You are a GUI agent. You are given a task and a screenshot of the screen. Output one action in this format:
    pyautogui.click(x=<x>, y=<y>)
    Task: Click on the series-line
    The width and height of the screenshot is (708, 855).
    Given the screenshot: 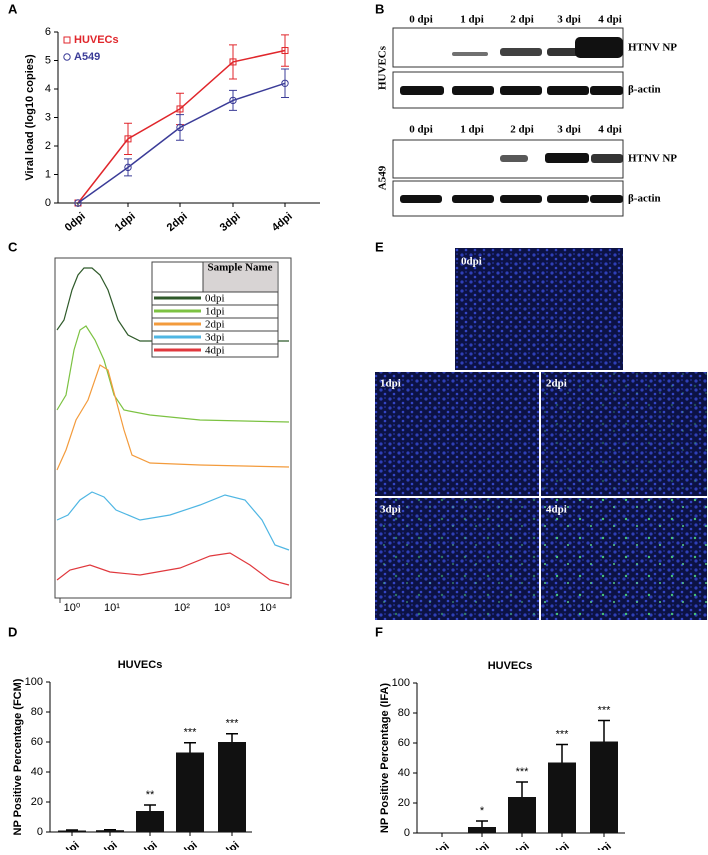 What is the action you would take?
    pyautogui.click(x=181, y=143)
    